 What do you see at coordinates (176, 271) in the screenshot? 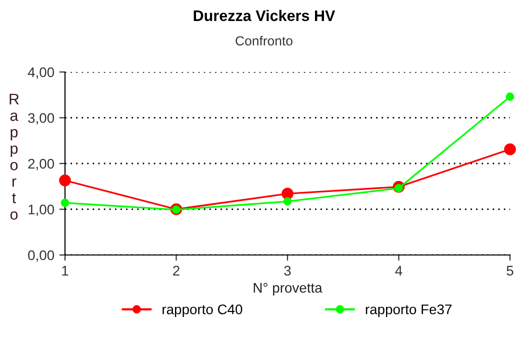
I see `x-tick-label: 2` at bounding box center [176, 271].